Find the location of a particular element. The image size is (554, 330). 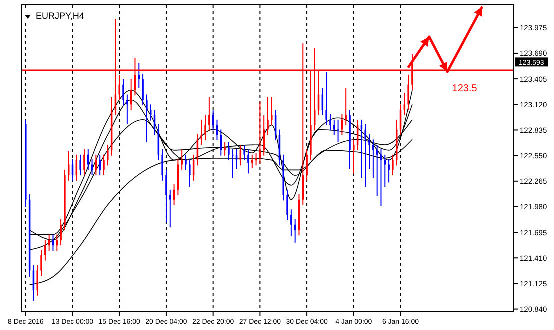

text: EURJPY,H4 is located at coordinates (60, 16).